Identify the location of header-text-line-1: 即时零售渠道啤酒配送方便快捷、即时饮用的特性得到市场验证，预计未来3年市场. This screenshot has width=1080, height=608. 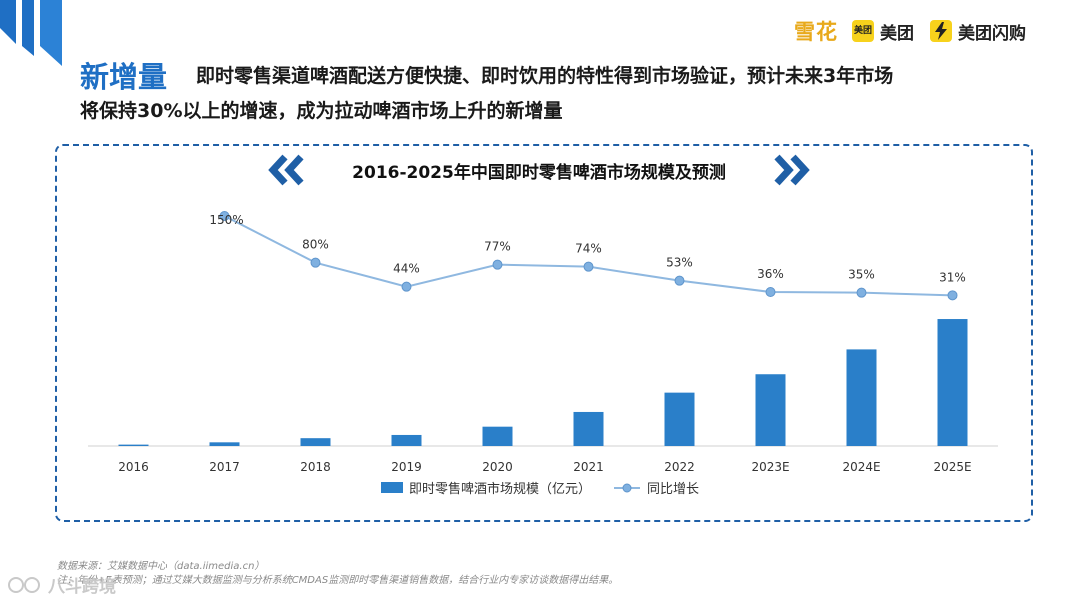
(545, 76).